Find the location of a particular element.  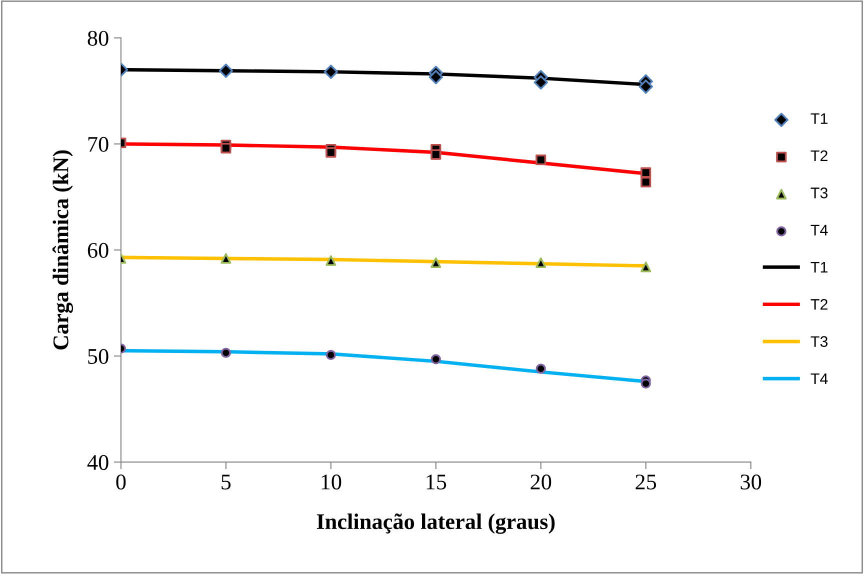

x-tick-label: 25 is located at coordinates (646, 482).